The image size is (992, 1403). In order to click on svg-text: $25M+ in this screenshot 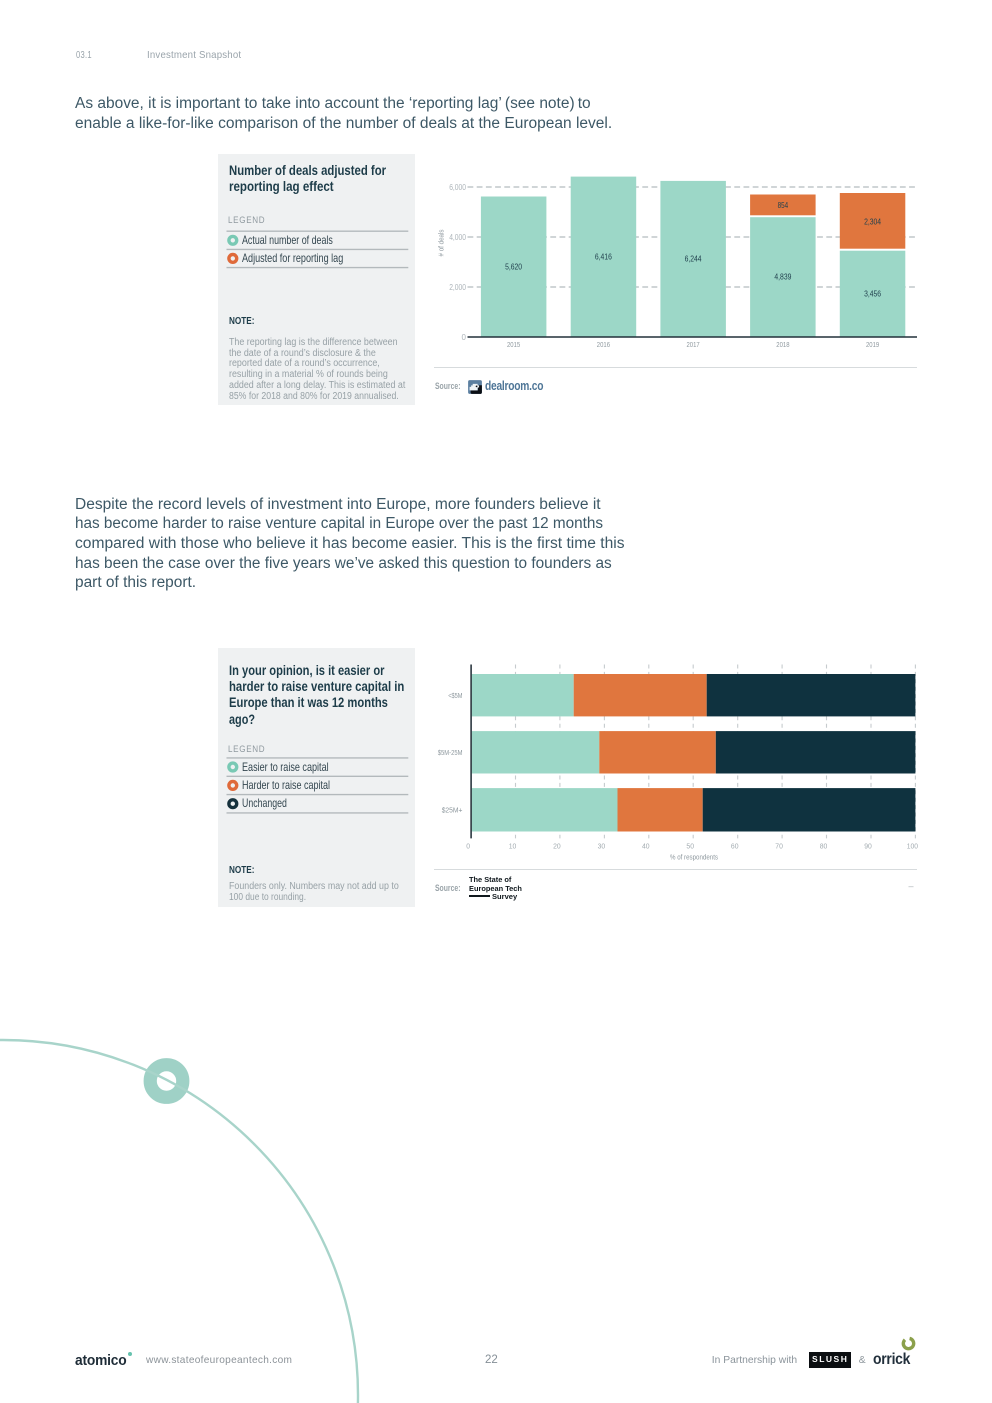, I will do `click(452, 809)`.